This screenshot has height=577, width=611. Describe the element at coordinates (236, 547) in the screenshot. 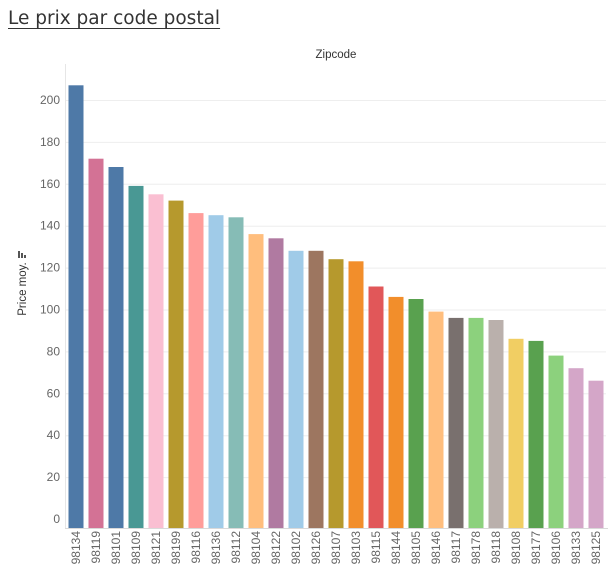

I see `x-tick-label: 98112` at that location.